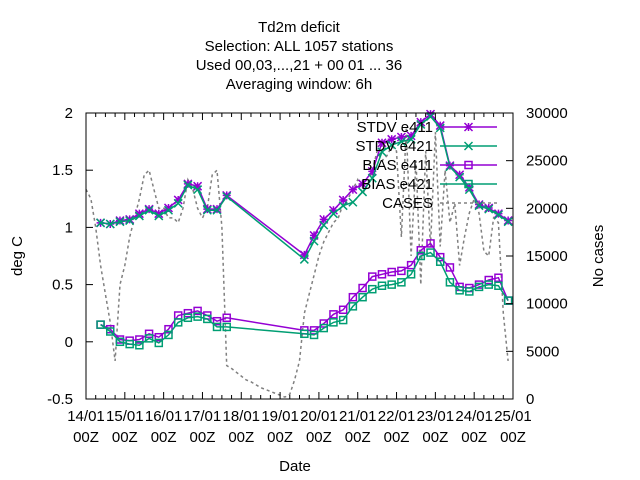 The height and width of the screenshot is (480, 640). What do you see at coordinates (439, 203) in the screenshot?
I see `legend-item: CASES` at bounding box center [439, 203].